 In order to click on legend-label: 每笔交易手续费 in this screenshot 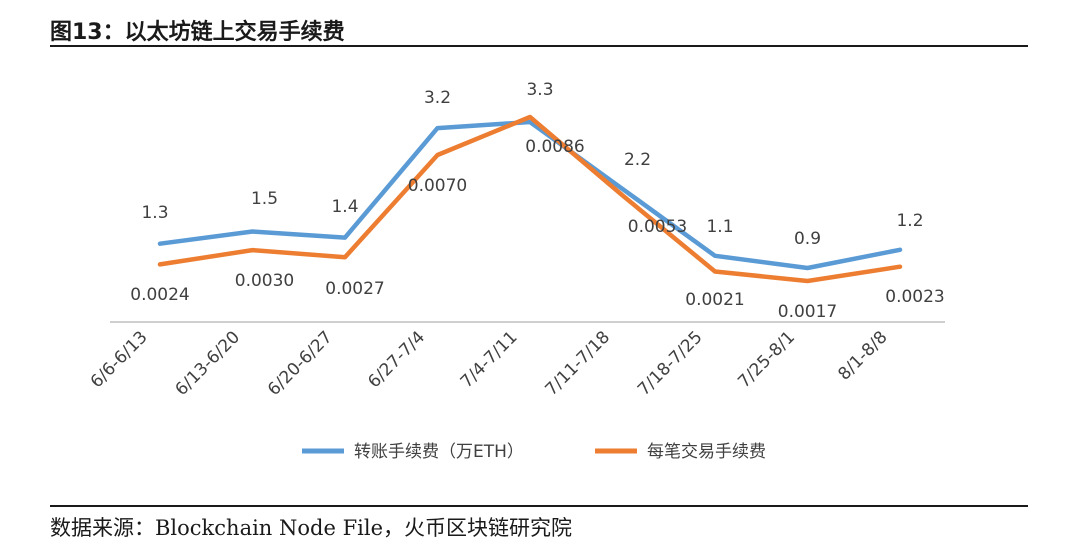, I will do `click(706, 452)`.